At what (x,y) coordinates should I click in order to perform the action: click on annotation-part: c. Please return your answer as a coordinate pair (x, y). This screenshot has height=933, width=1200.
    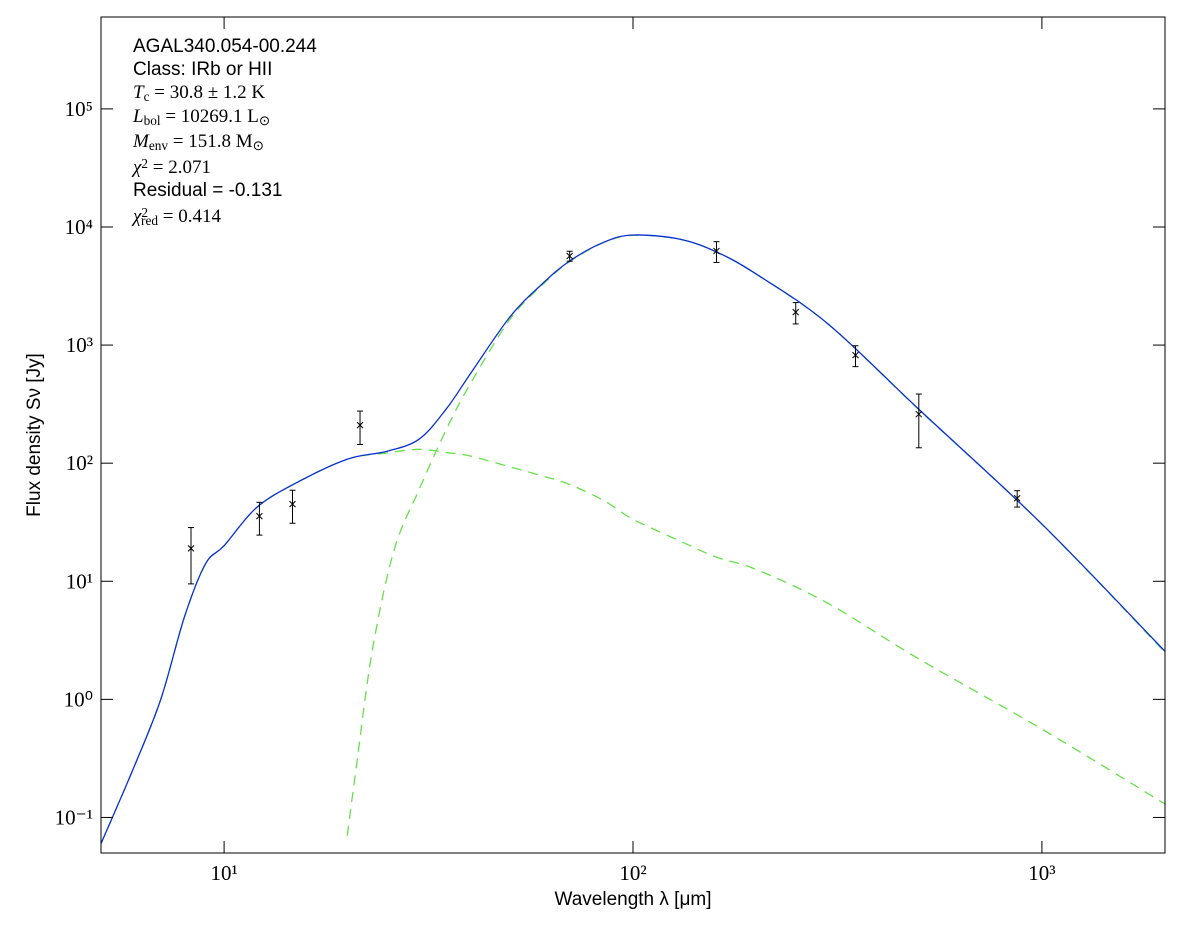
    Looking at the image, I should click on (147, 96).